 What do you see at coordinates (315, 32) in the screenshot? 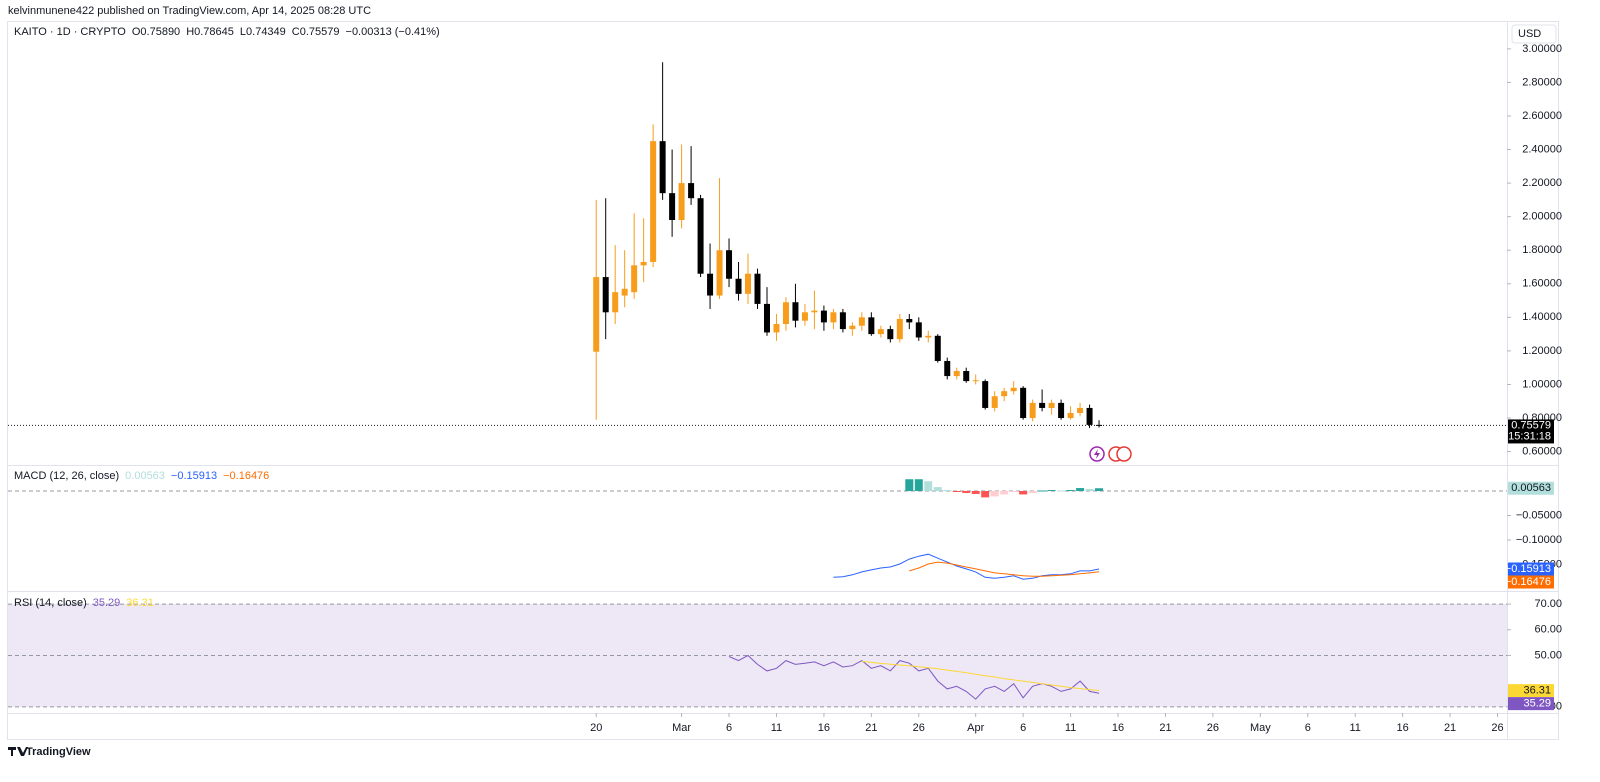
I see `legend-item: C0.75579` at bounding box center [315, 32].